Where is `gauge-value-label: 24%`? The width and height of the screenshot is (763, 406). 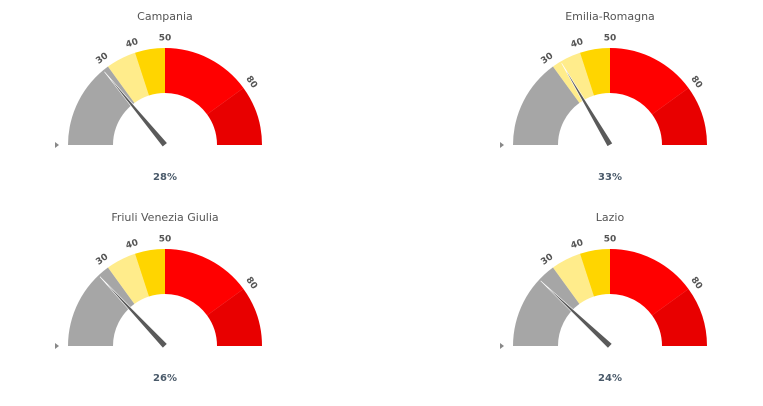
gauge-value-label: 24% is located at coordinates (610, 378).